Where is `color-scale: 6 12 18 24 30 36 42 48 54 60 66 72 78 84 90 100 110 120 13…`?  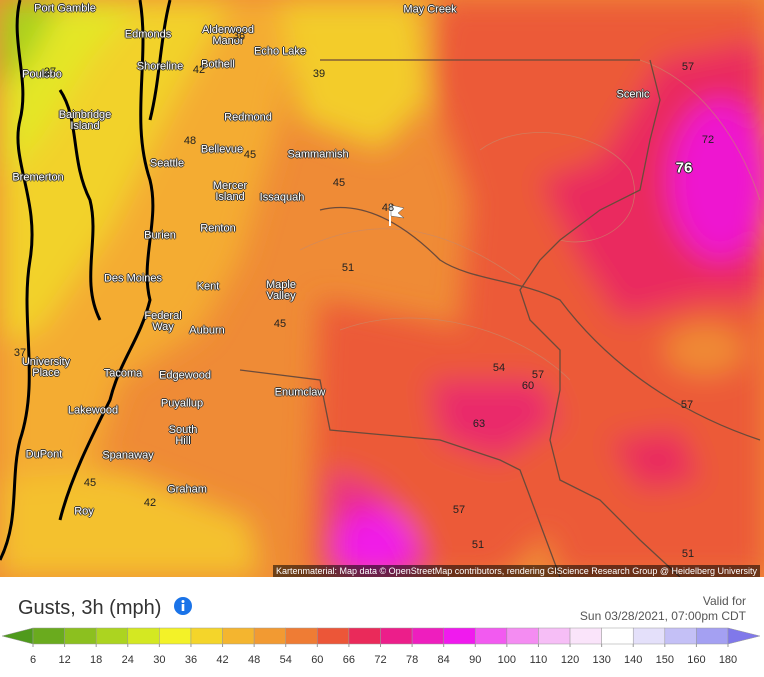
color-scale: 6 12 18 24 30 36 42 48 54 60 66 72 78 84 90 100 110 120 13… is located at coordinates (381, 646).